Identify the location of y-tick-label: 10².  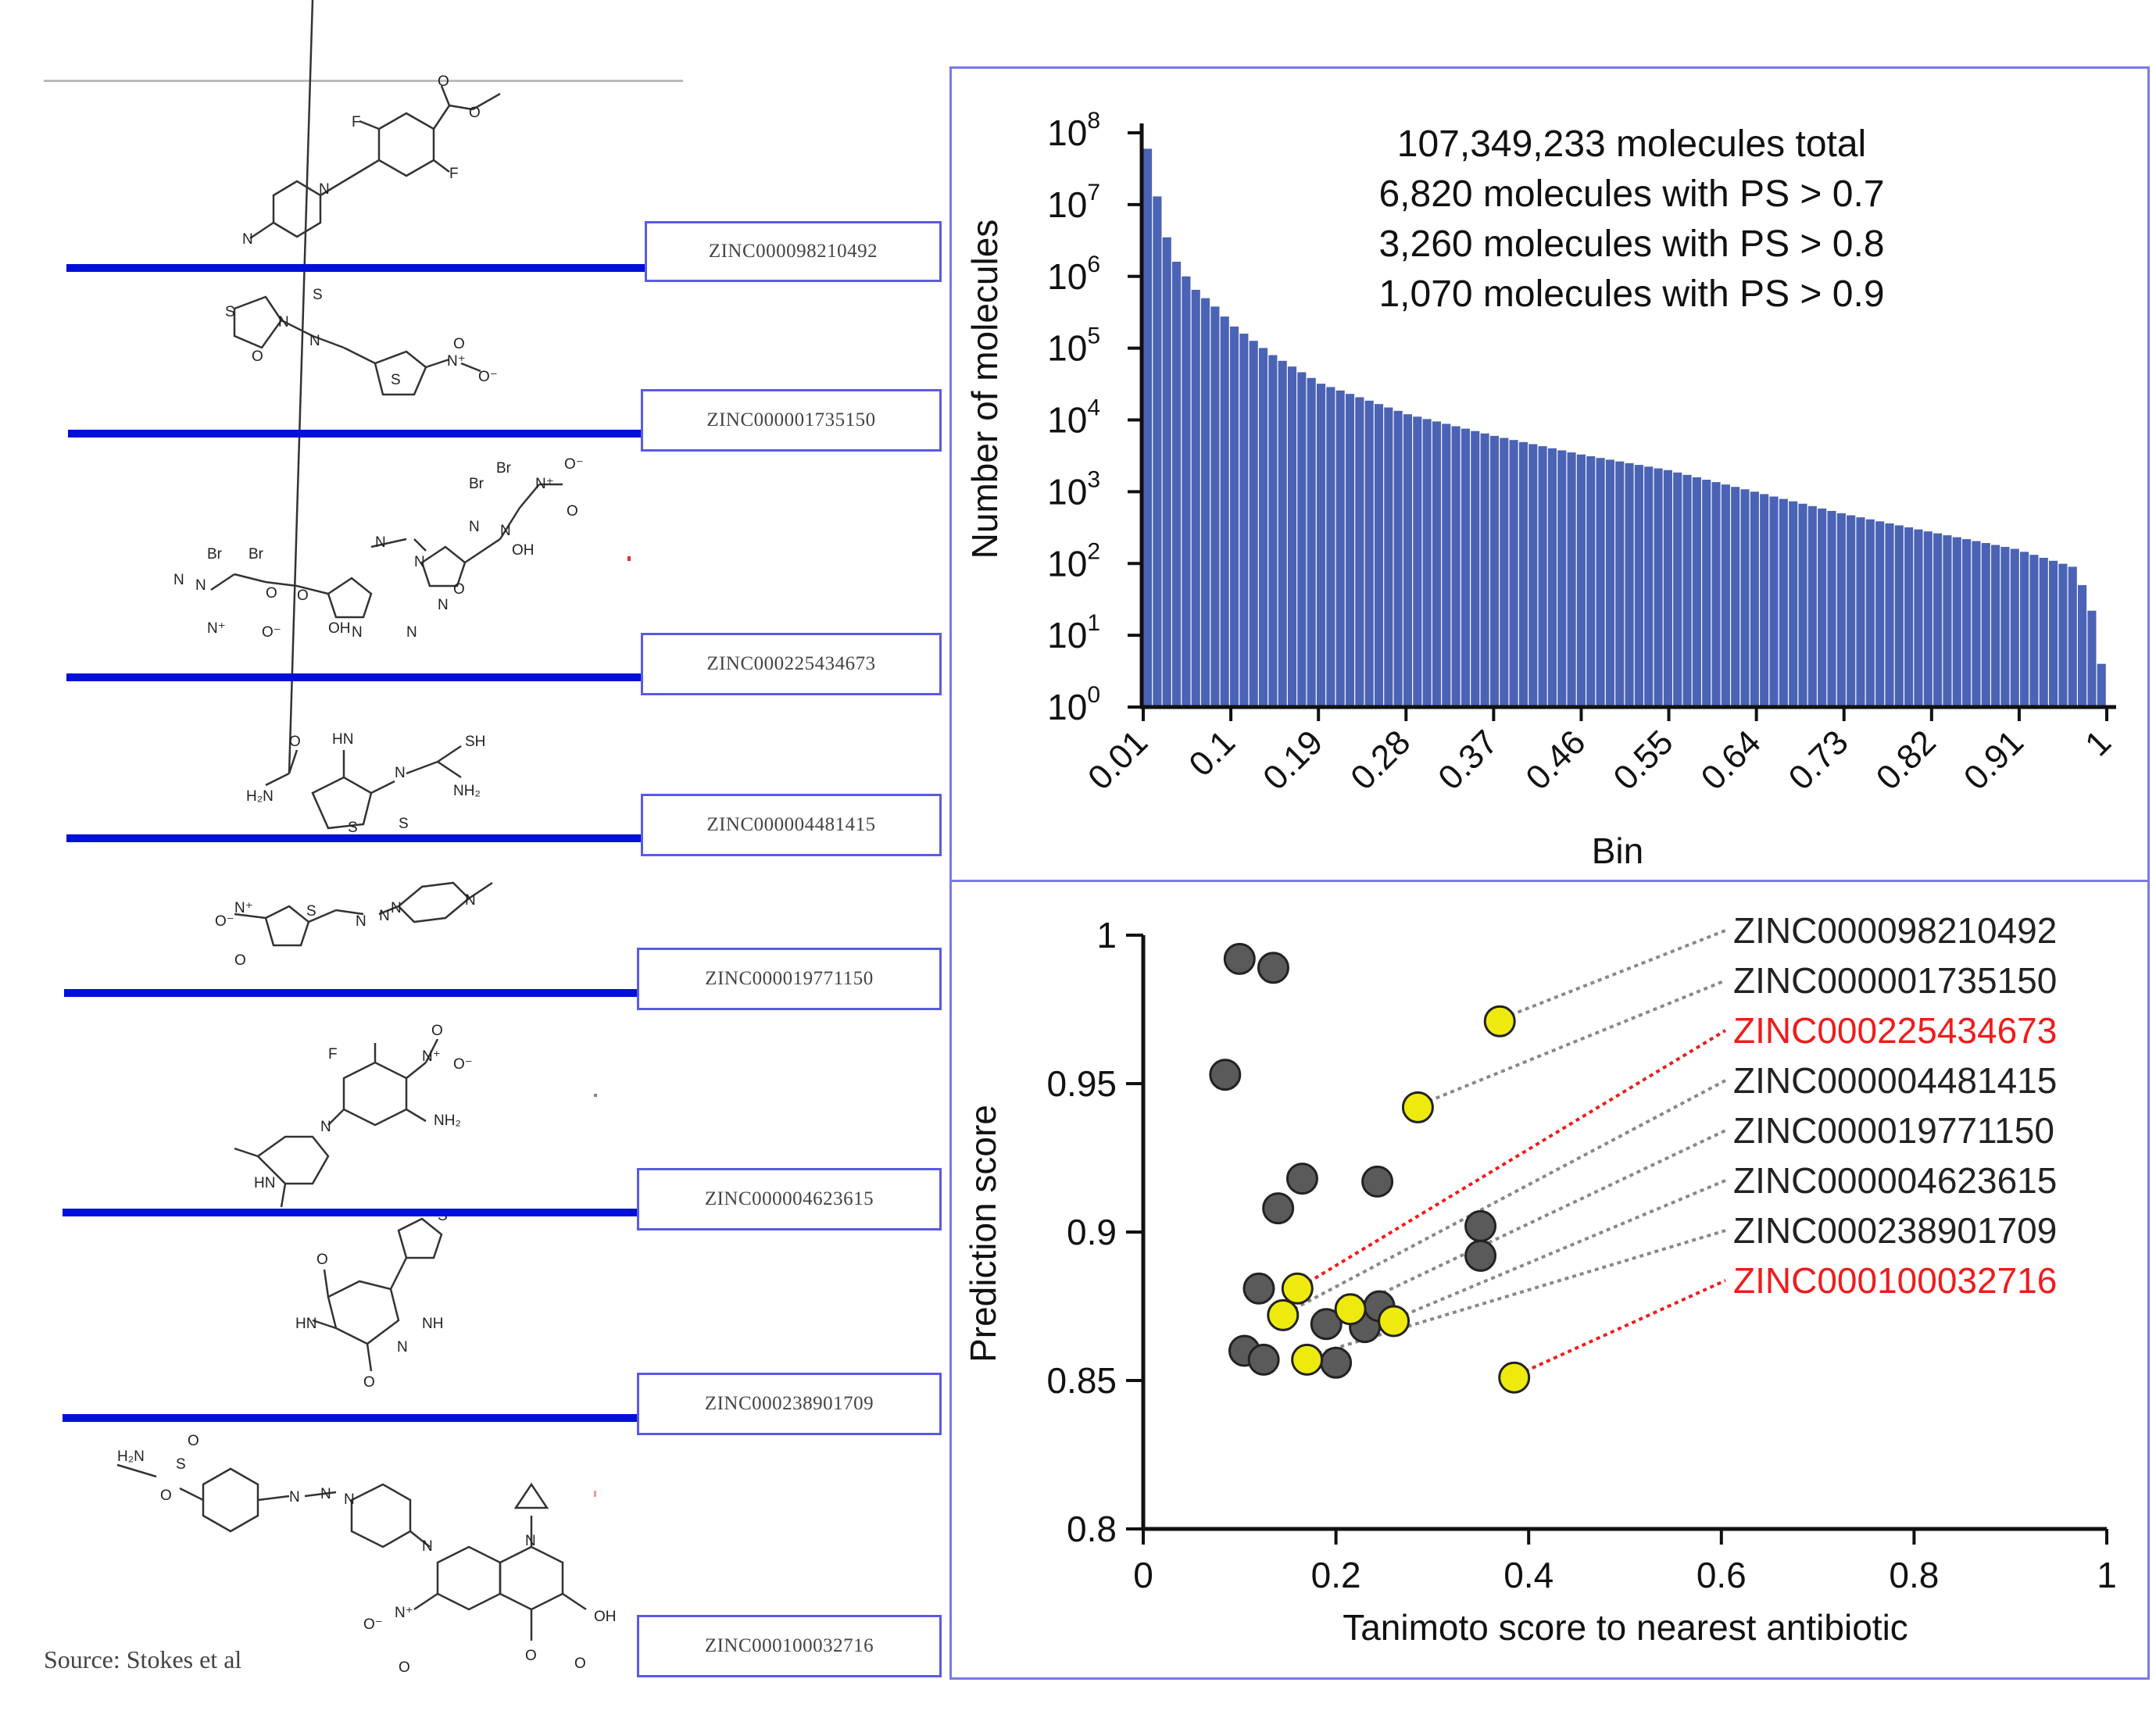
(1073, 561).